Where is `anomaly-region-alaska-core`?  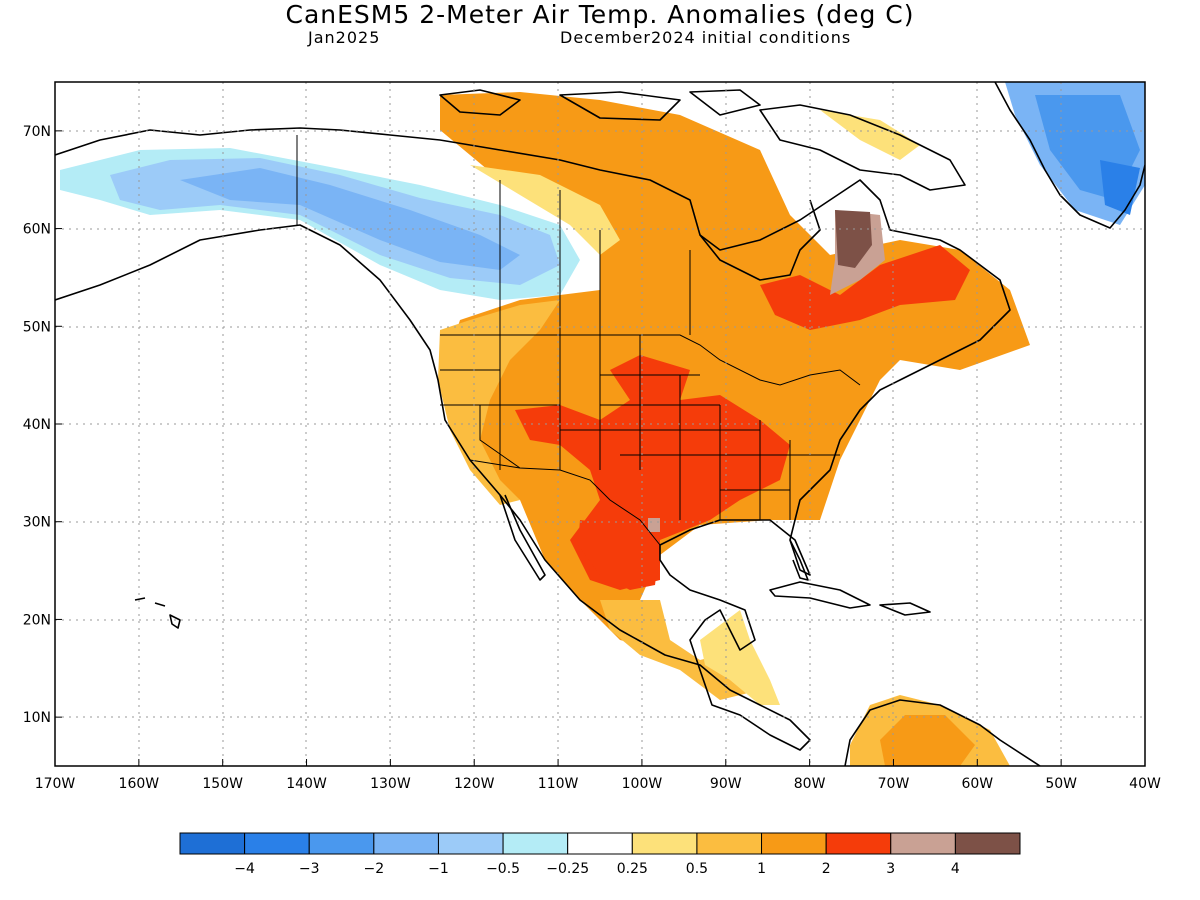
anomaly-region-alaska-core is located at coordinates (350, 219).